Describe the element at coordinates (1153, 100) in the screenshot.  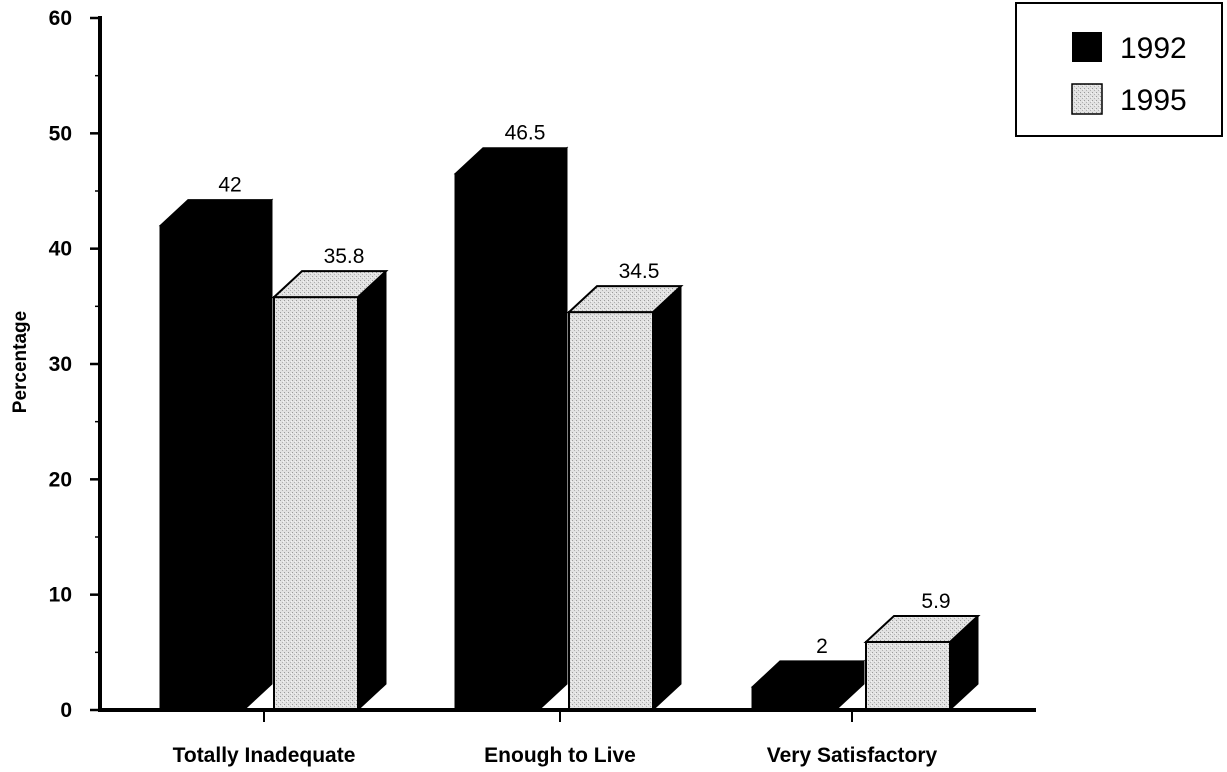
I see `legend-label-1995: 1995` at that location.